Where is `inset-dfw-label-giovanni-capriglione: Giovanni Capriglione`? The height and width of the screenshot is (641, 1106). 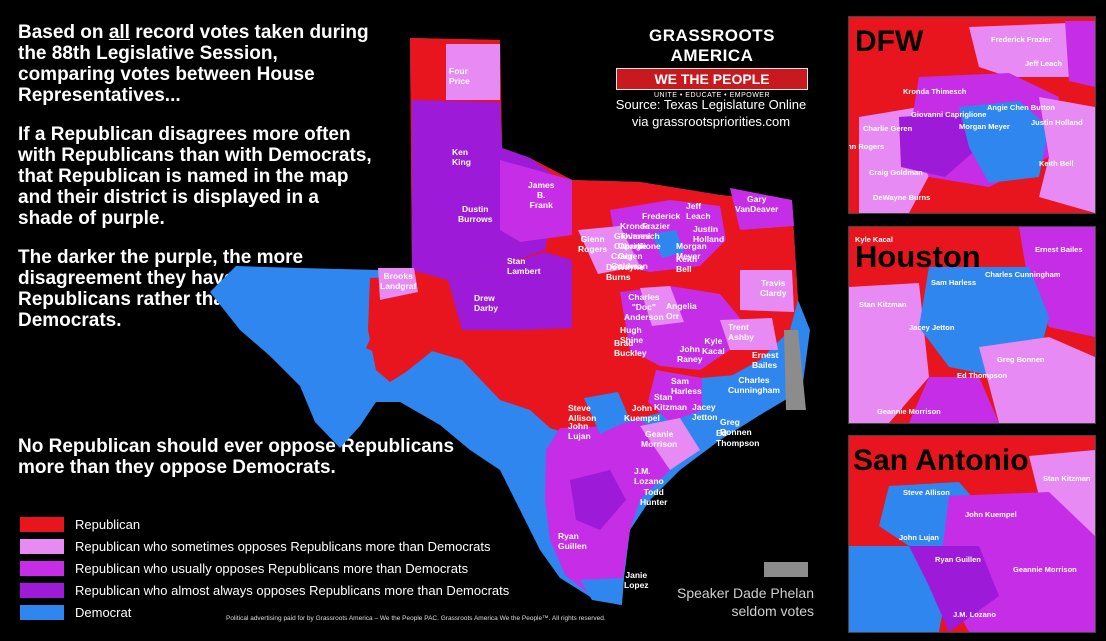 inset-dfw-label-giovanni-capriglione: Giovanni Capriglione is located at coordinates (949, 114).